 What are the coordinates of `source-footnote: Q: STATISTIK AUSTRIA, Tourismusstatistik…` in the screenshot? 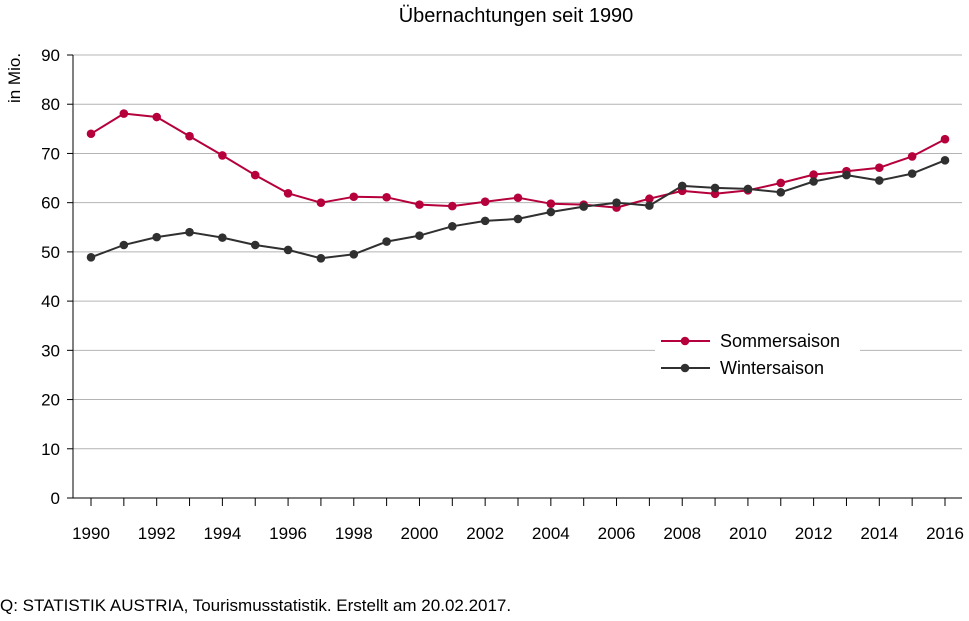 It's located at (255, 605).